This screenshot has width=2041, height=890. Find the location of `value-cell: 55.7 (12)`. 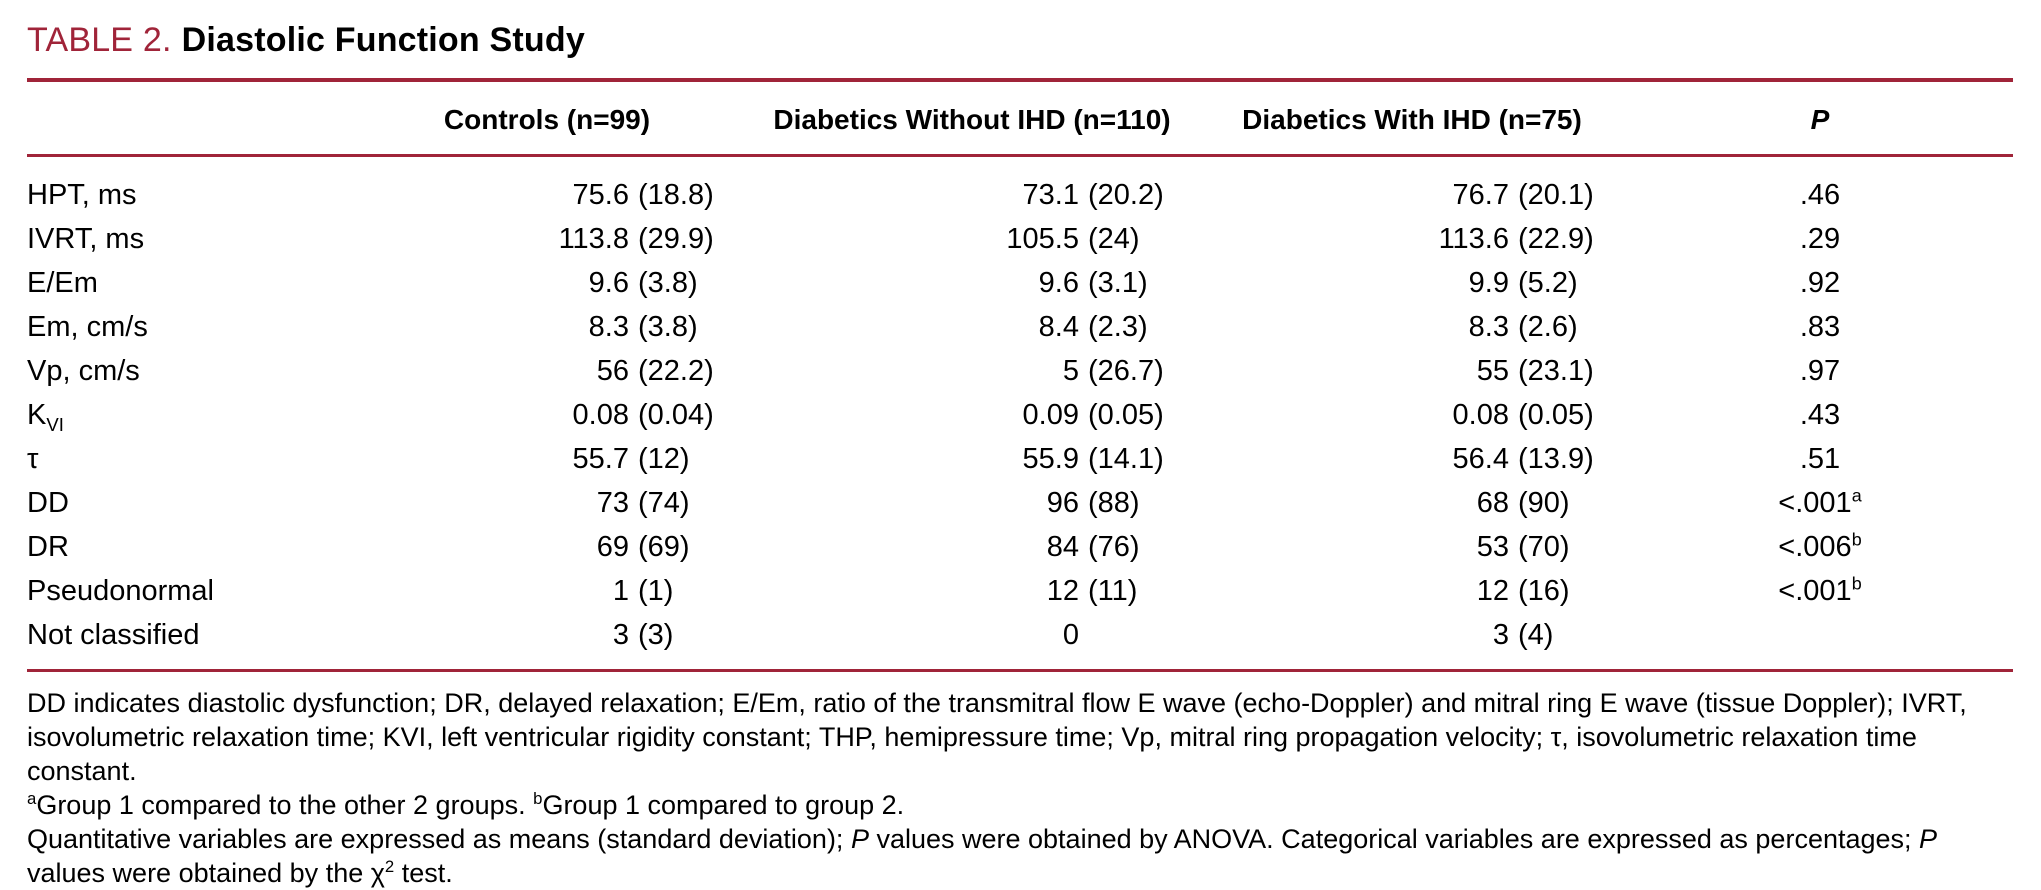

value-cell: 55.7 (12) is located at coordinates (631, 458).